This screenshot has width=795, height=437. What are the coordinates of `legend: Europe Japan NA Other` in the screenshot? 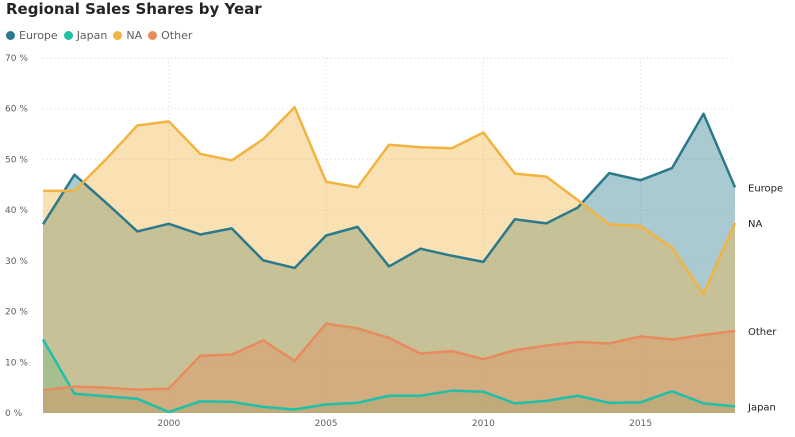 It's located at (102, 35).